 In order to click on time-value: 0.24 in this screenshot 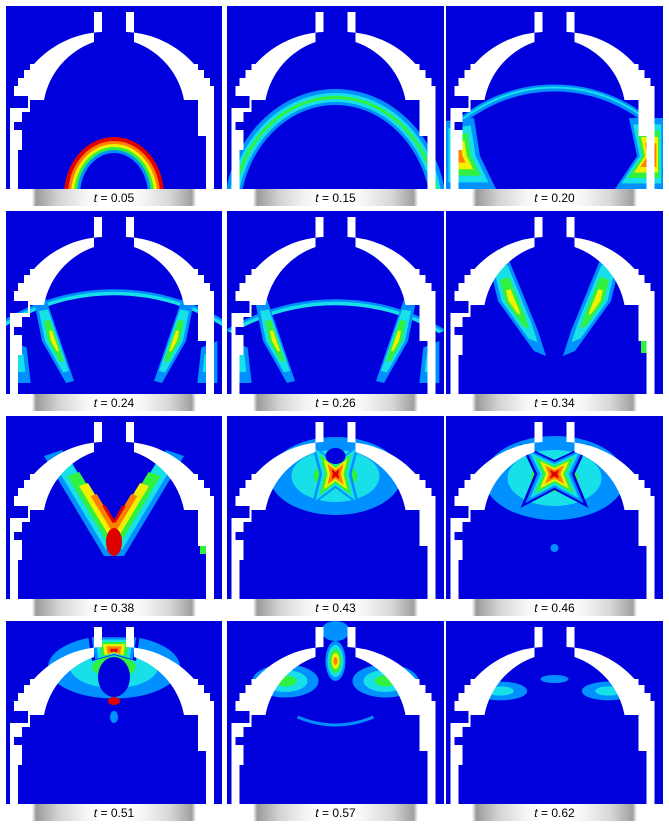, I will do `click(122, 402)`.